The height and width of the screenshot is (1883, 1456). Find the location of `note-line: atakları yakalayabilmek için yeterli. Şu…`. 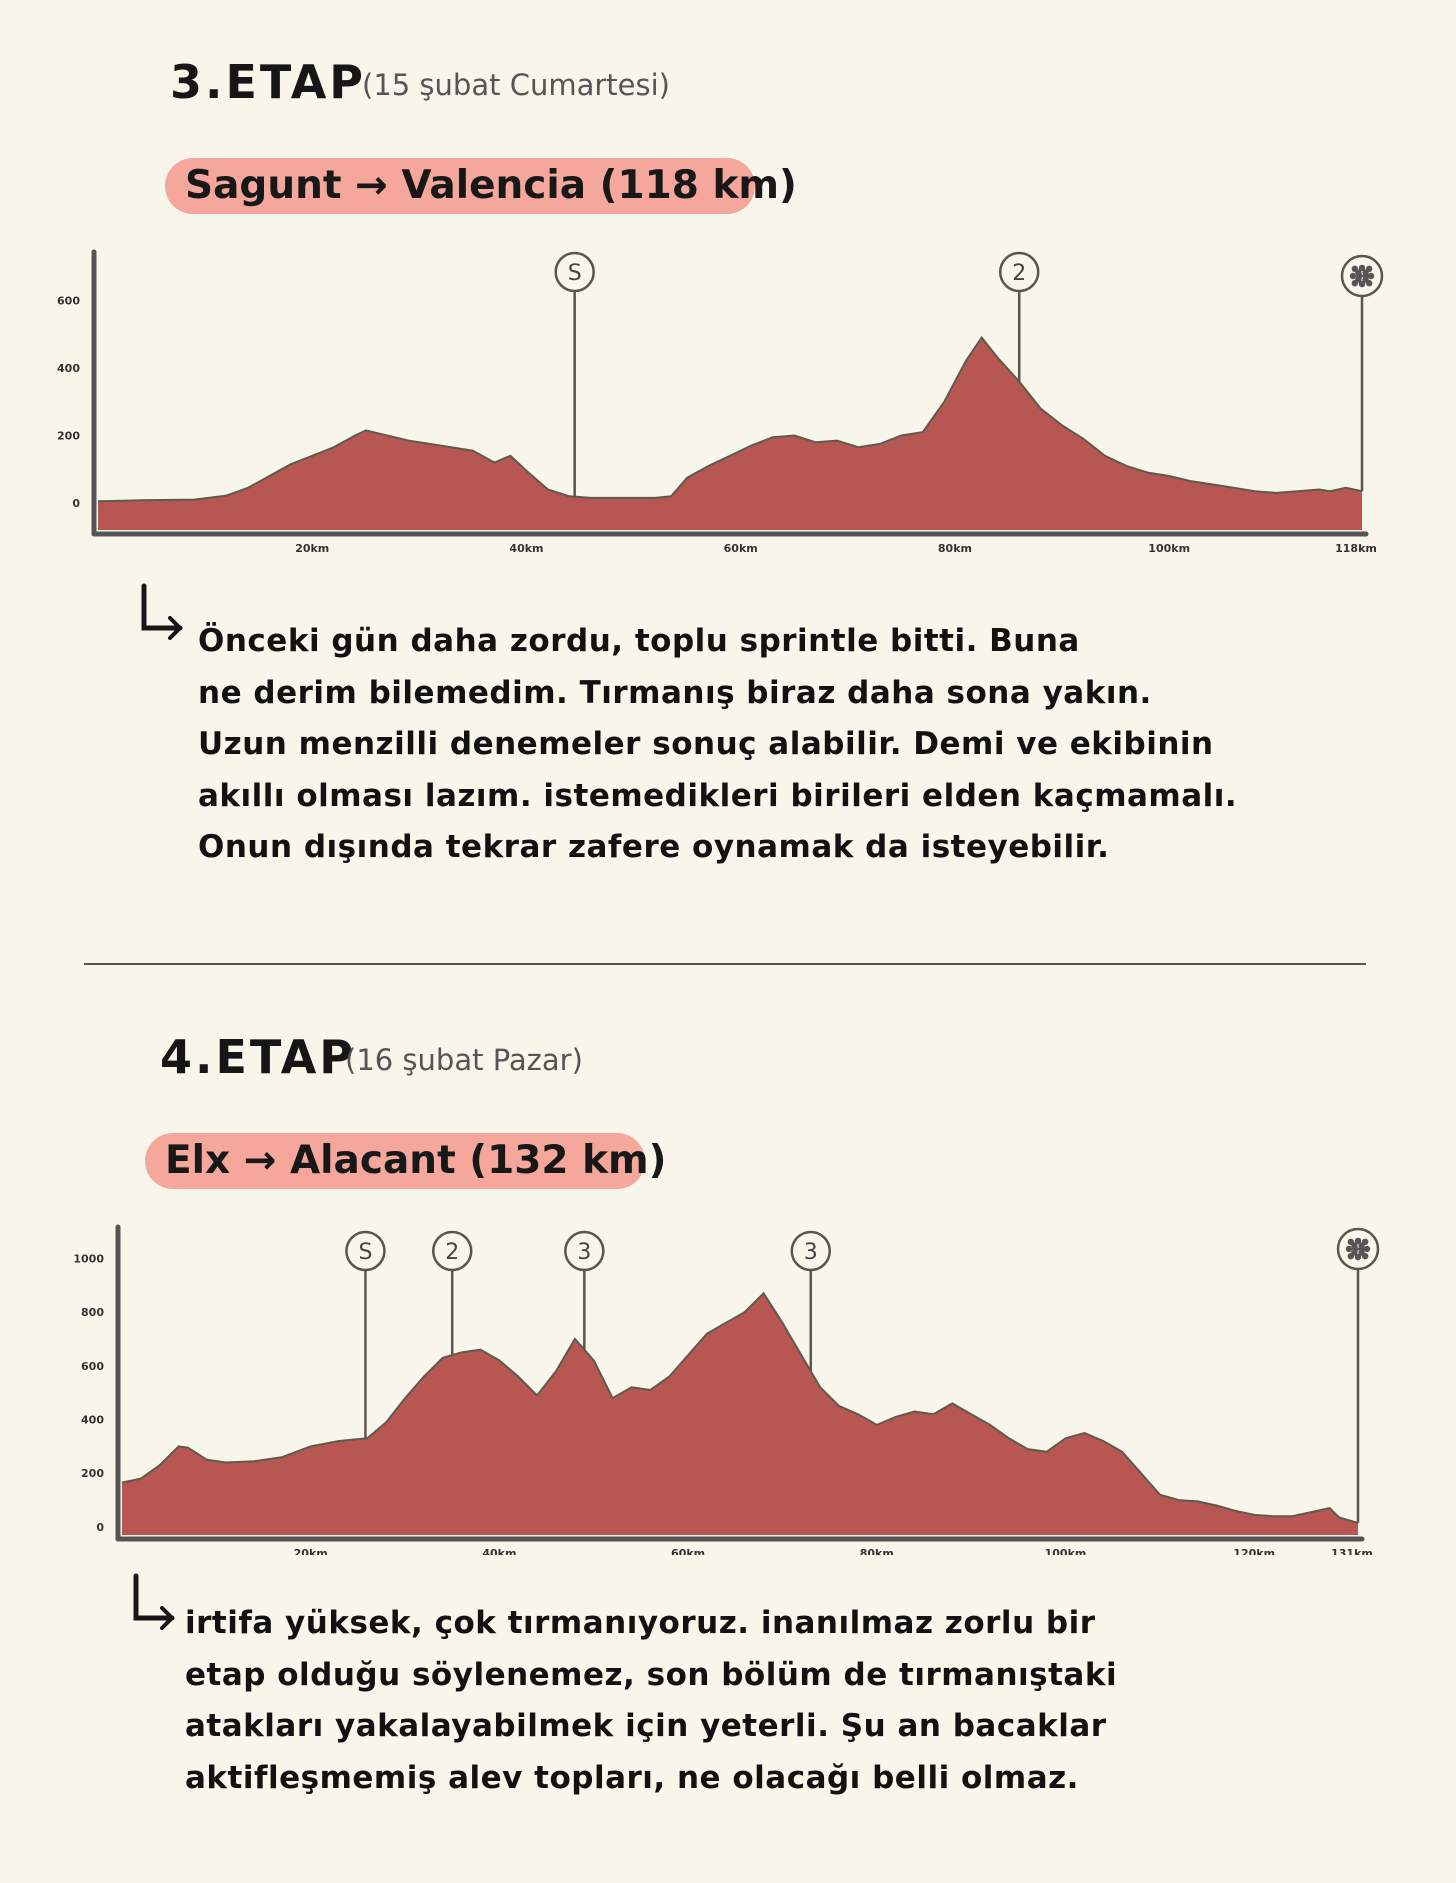

note-line: atakları yakalayabilmek için yeterli. Şu… is located at coordinates (646, 1726).